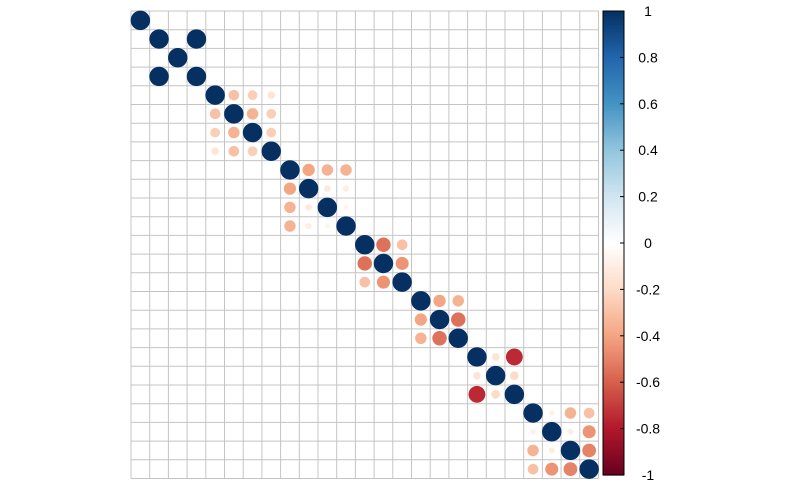 This screenshot has height=486, width=787. What do you see at coordinates (648, 475) in the screenshot?
I see `colorbar-tick-label: -1` at bounding box center [648, 475].